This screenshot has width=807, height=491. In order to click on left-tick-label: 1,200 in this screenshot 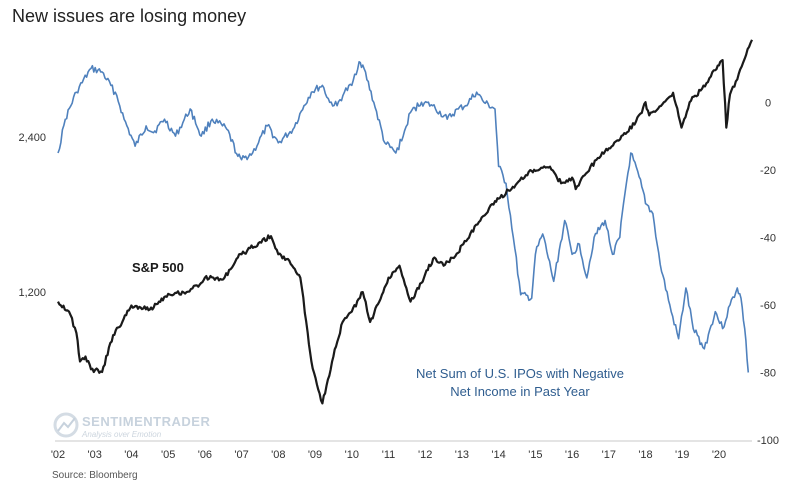, I will do `click(32, 293)`.